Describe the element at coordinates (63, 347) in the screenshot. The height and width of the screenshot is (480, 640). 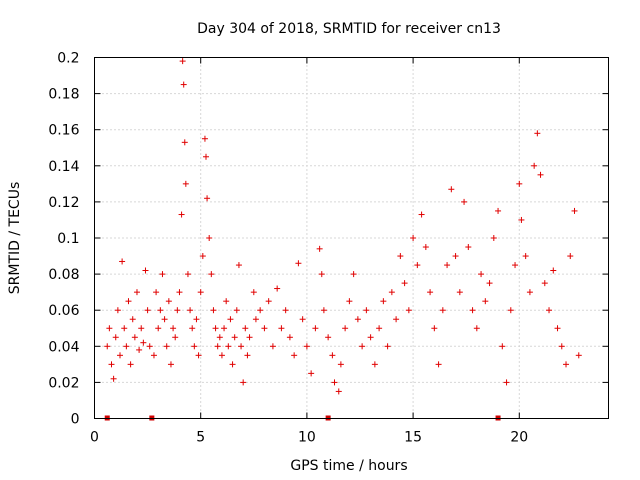
I see `y-tick-label: 0.04` at that location.